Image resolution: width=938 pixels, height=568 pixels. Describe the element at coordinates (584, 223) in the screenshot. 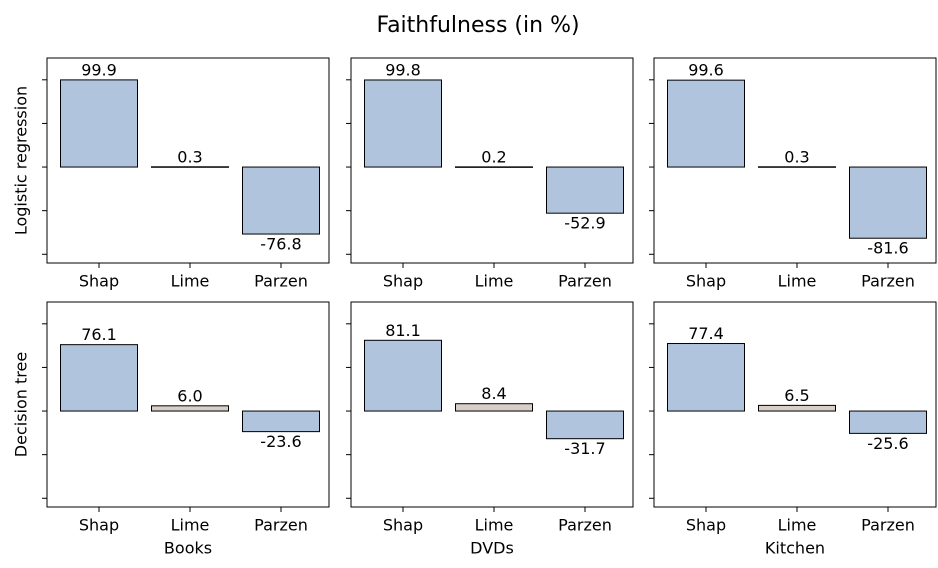

I see `value-label: -52.9` at that location.